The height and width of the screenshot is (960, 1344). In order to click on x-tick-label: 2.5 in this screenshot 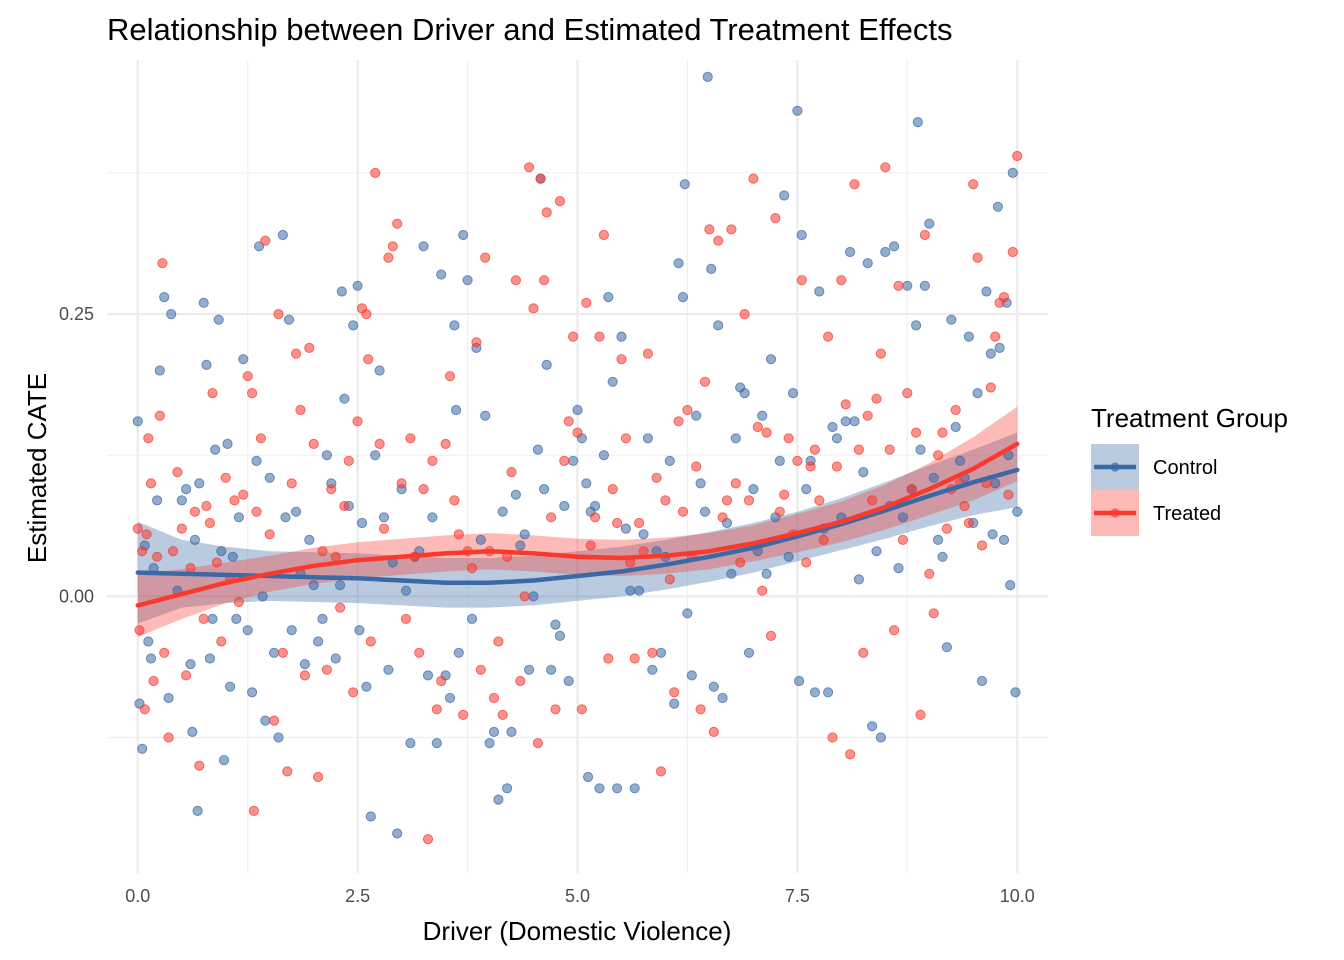, I will do `click(357, 896)`.